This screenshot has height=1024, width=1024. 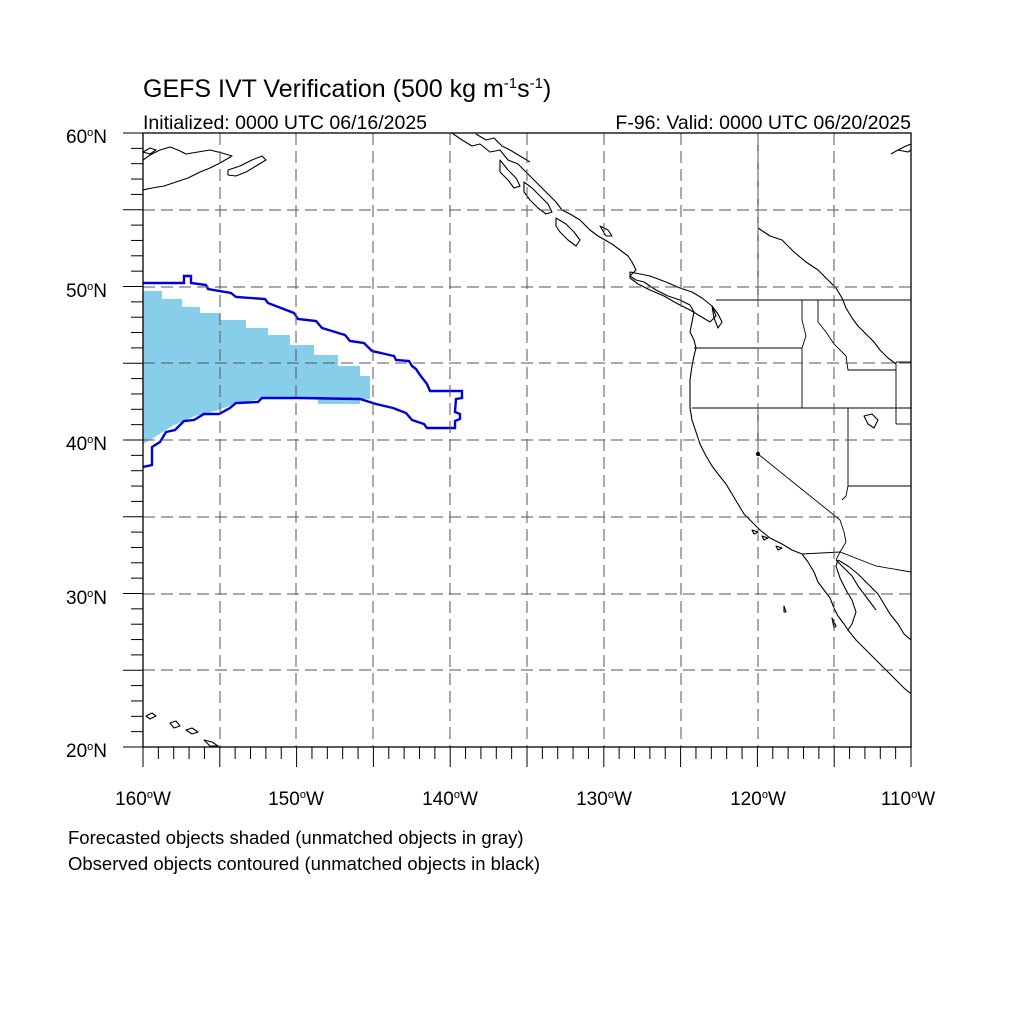 I want to click on lon-label-110w: 110oW, so click(x=908, y=799).